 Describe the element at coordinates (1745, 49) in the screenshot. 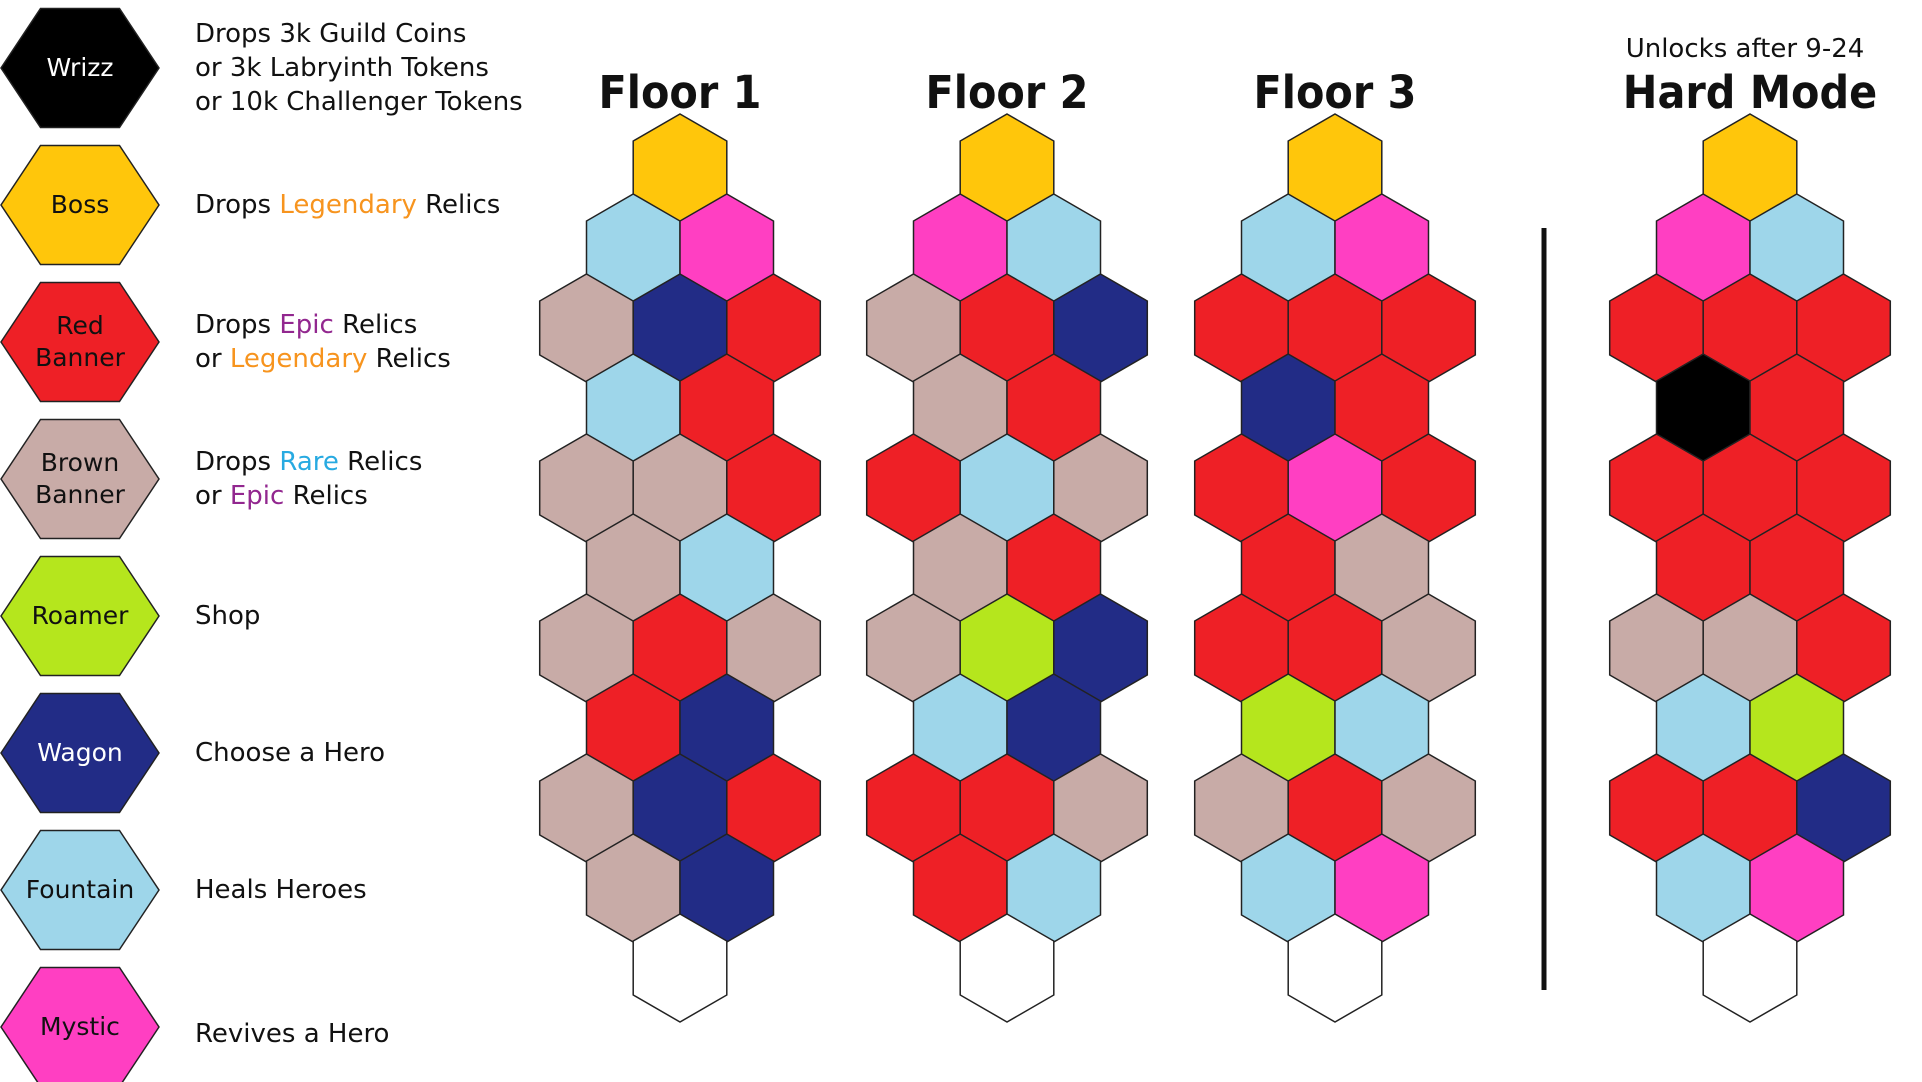

I see `hard-mode-subtitle: Unlocks after 9-24` at that location.